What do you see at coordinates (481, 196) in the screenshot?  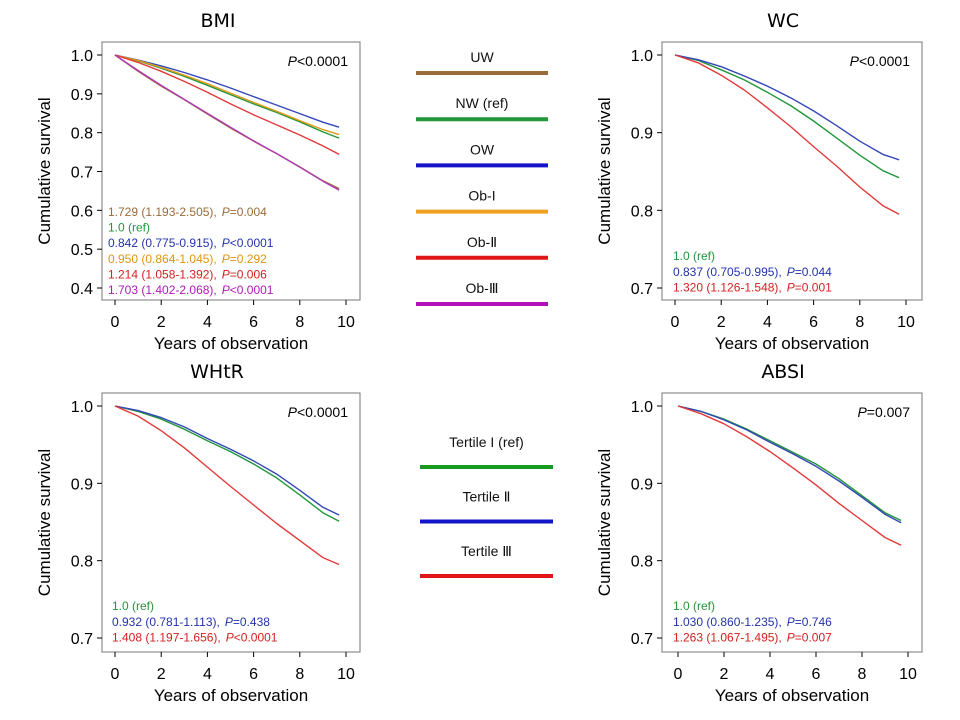 I see `legend-label: Ob-I` at bounding box center [481, 196].